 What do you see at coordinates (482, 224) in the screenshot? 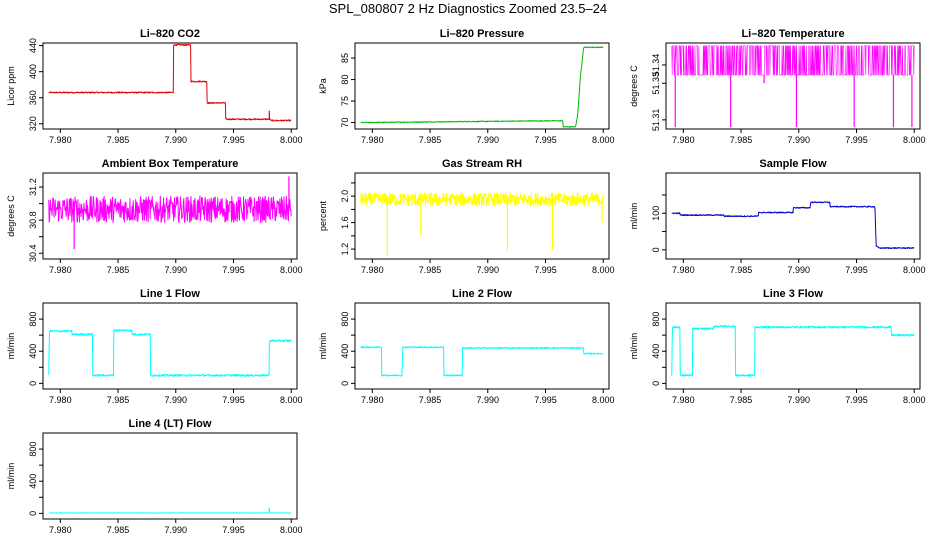
I see `series-gas-stream-rh` at bounding box center [482, 224].